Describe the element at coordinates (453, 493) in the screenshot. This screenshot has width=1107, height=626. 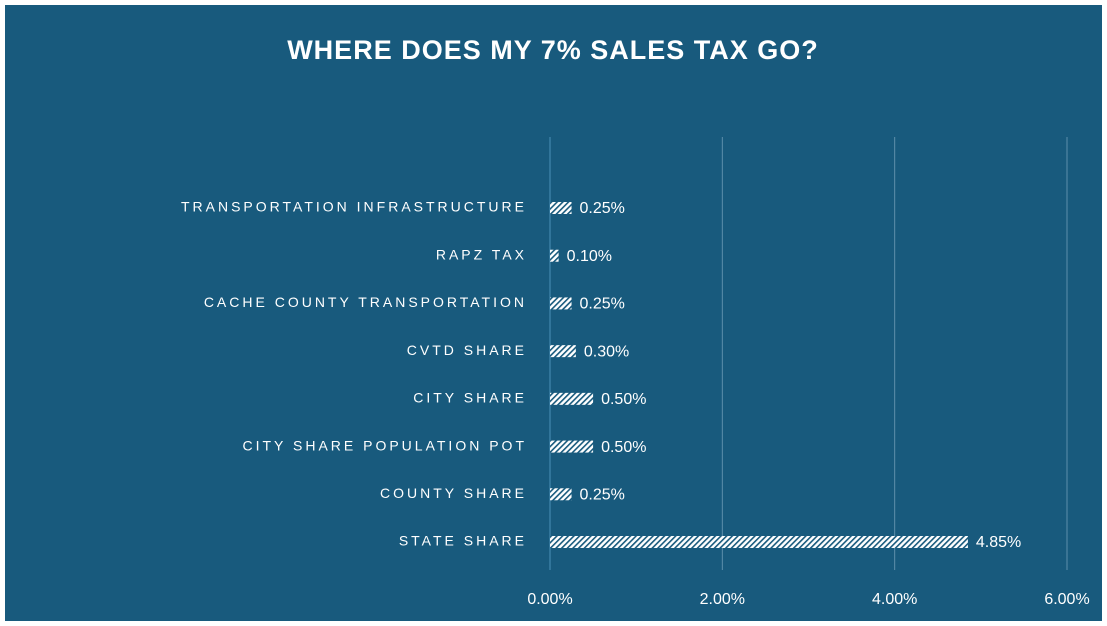
I see `y-tick-label: COUNTY SHARE` at that location.